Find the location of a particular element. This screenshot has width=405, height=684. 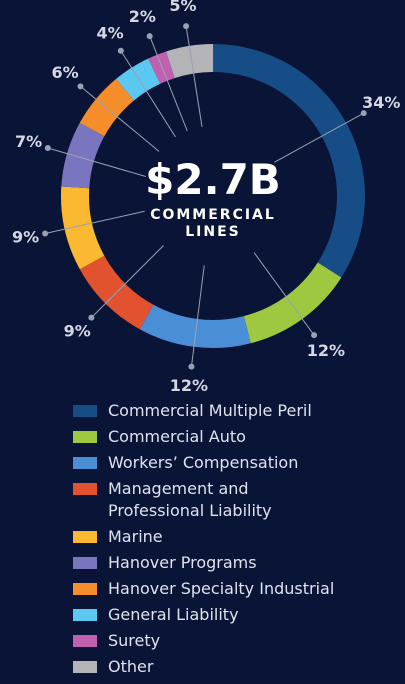

legend-item: General Liability is located at coordinates (233, 615).